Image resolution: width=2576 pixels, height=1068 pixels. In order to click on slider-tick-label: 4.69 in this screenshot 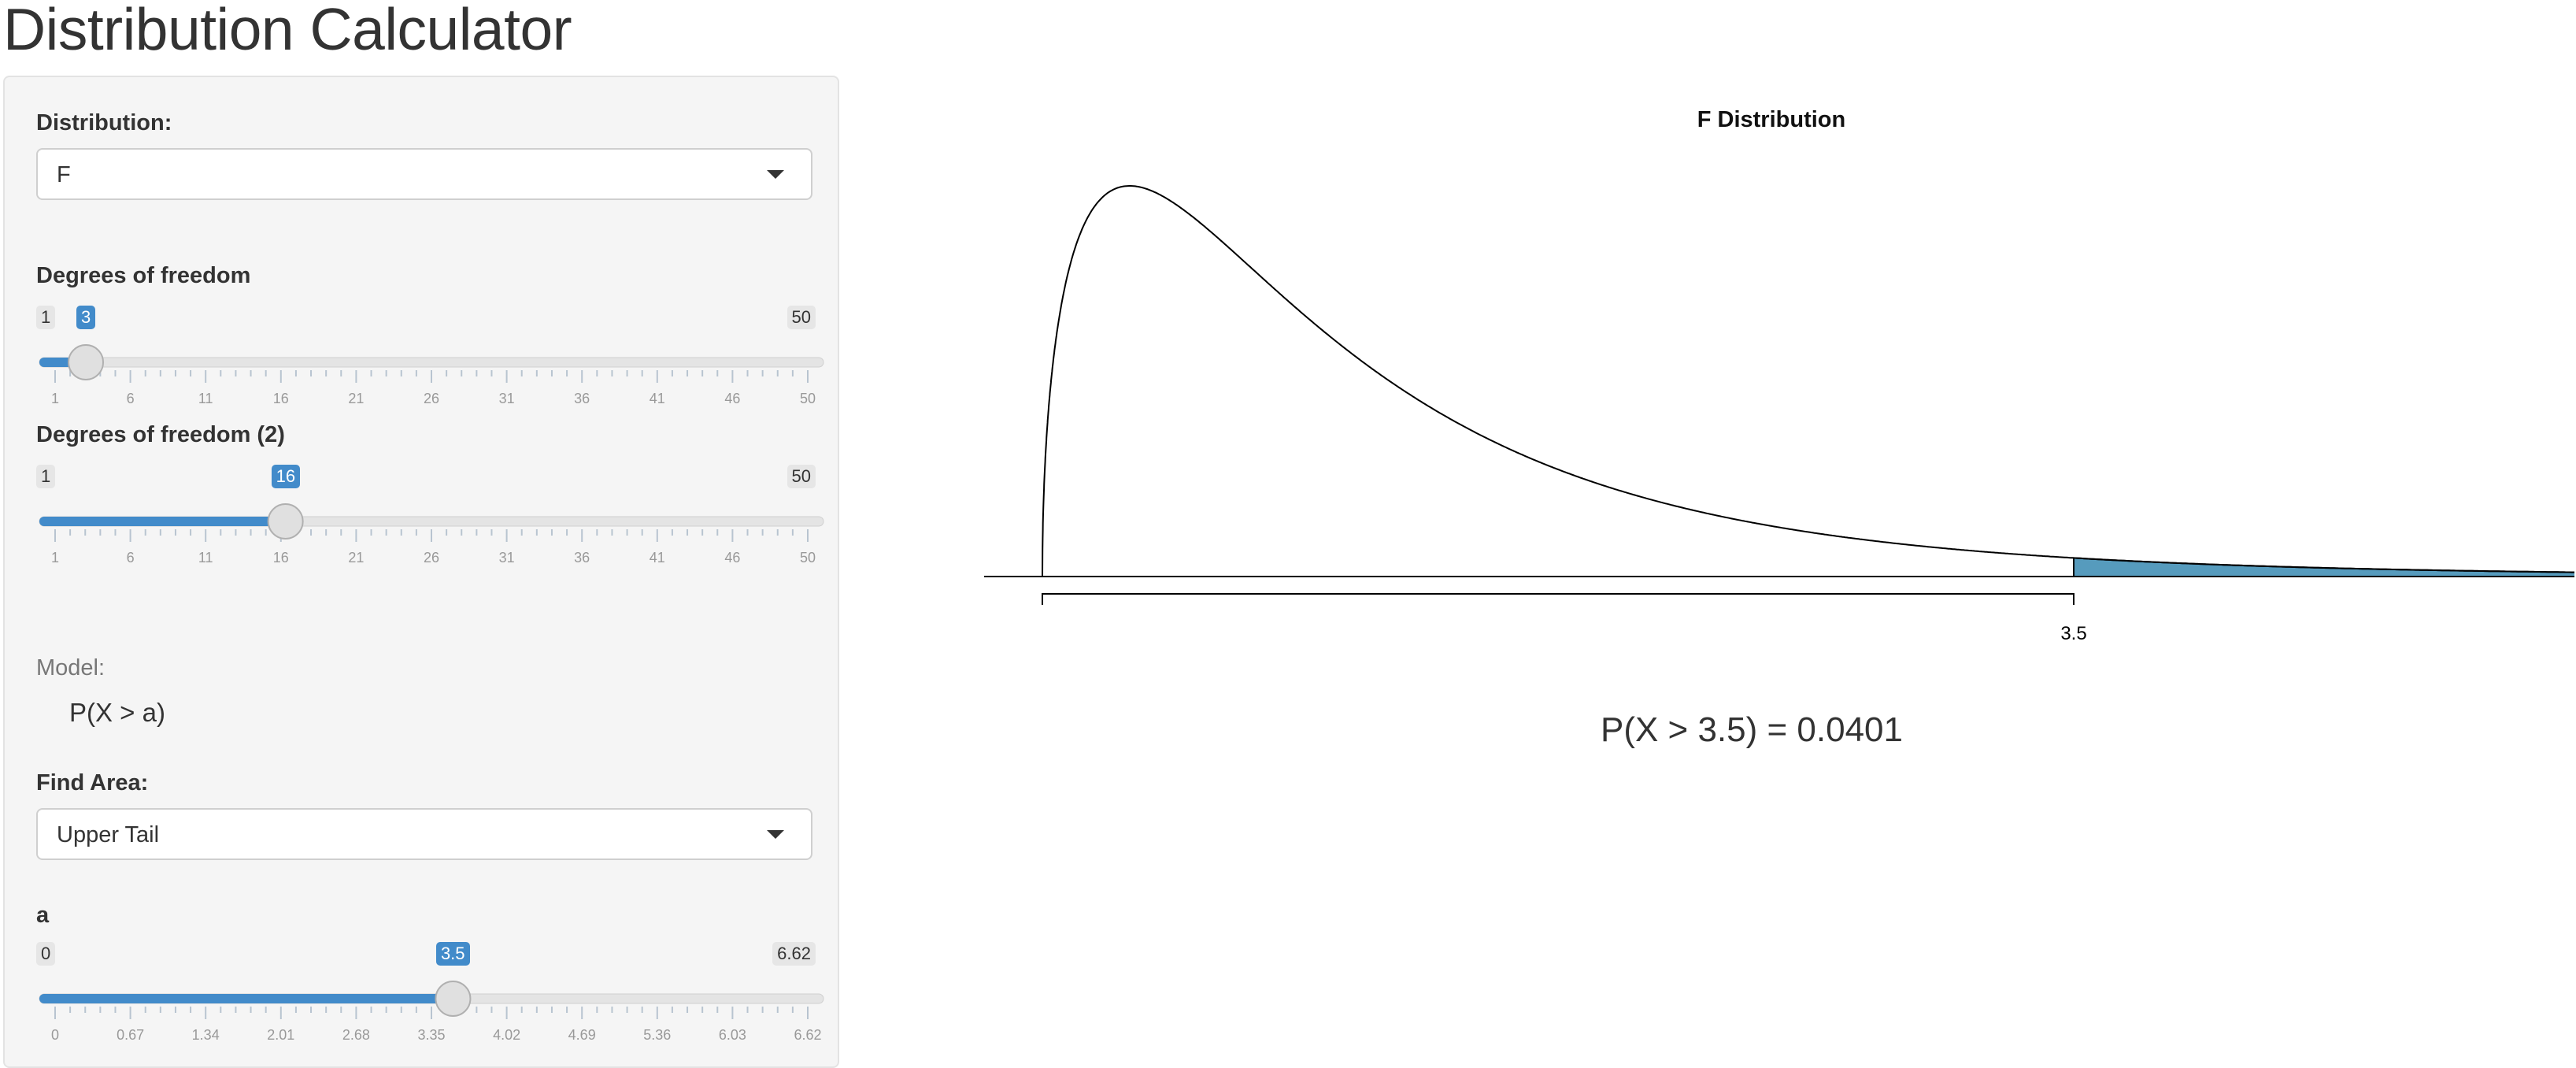, I will do `click(582, 1035)`.